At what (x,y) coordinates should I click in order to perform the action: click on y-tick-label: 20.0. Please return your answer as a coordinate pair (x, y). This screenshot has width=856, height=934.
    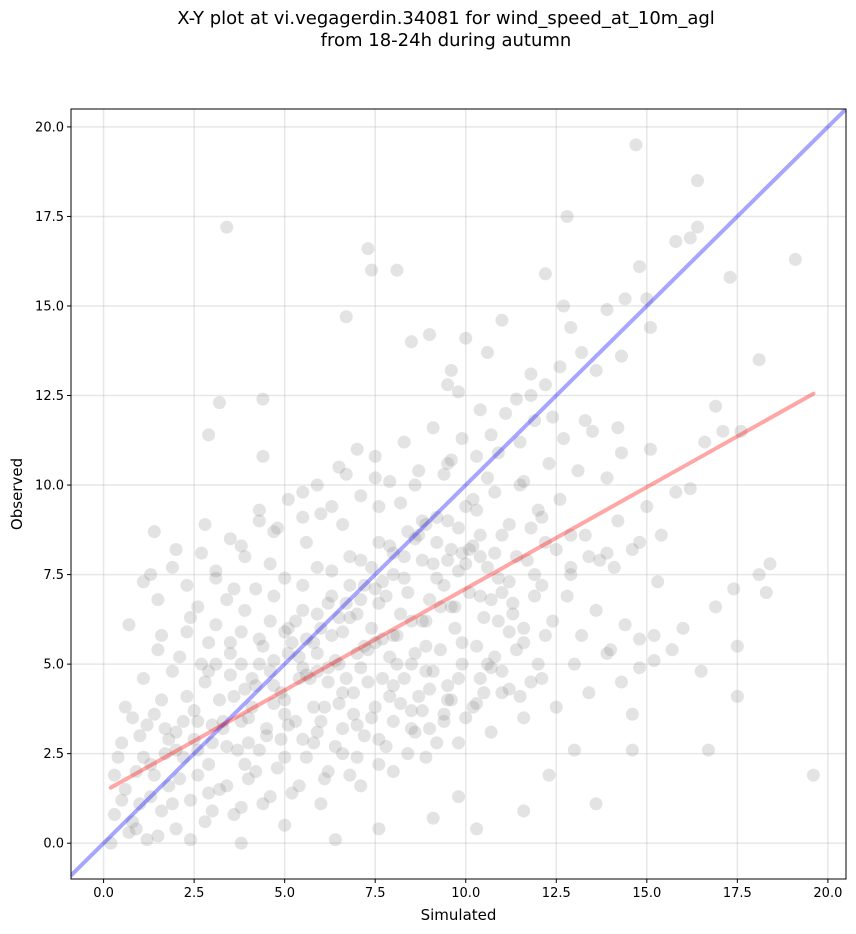
    Looking at the image, I should click on (49, 127).